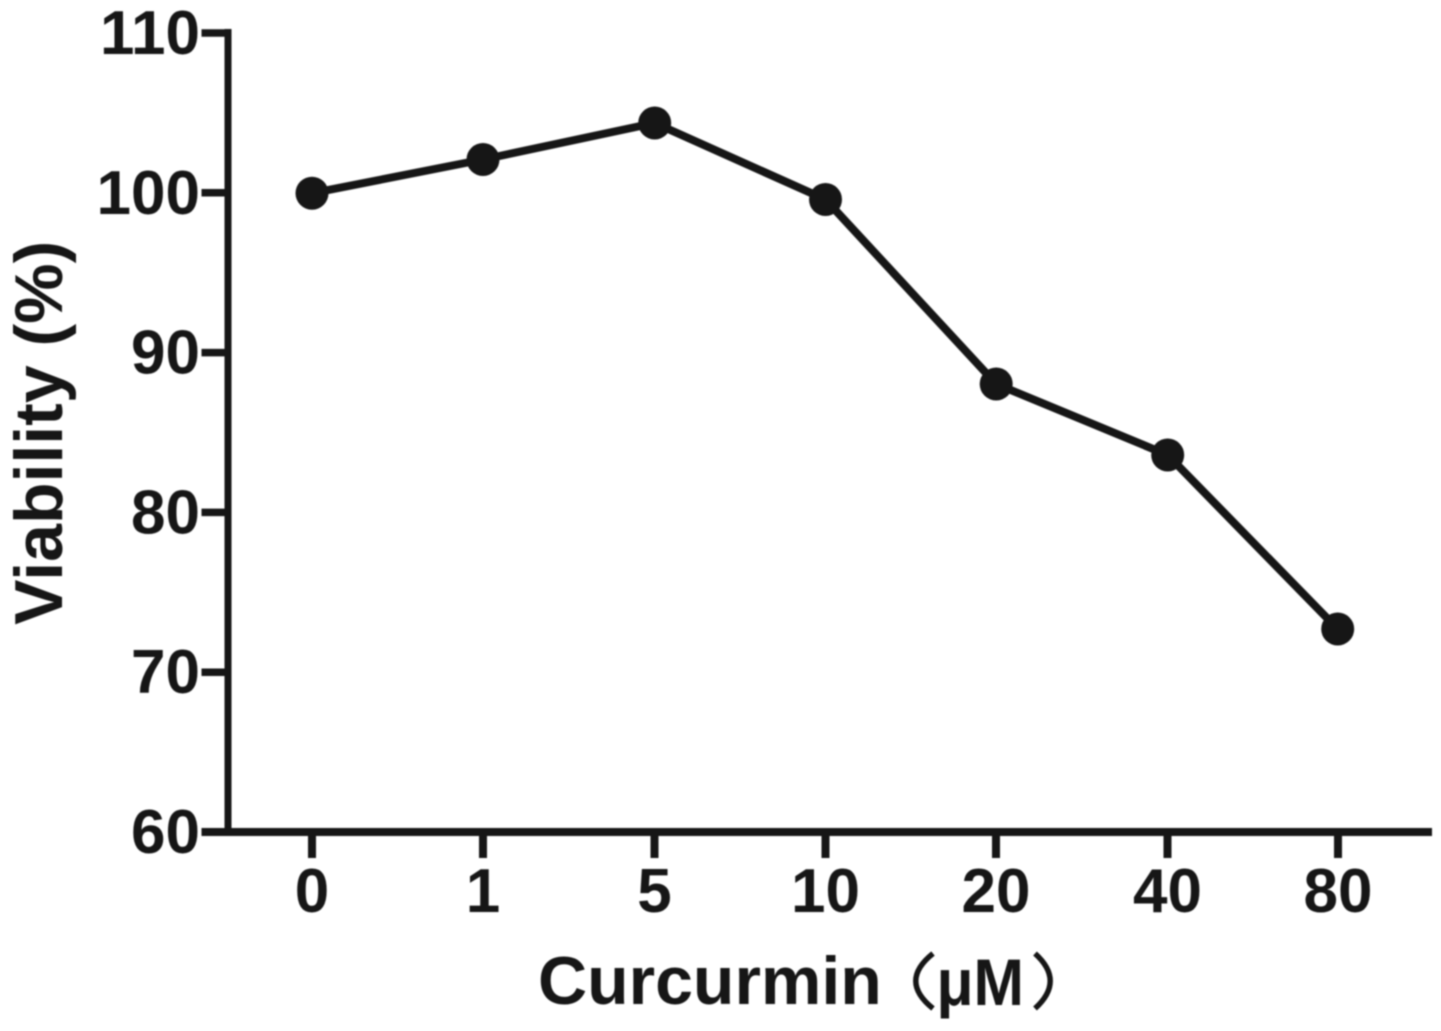 This screenshot has width=1441, height=1031. What do you see at coordinates (312, 891) in the screenshot?
I see `svg-text: 0` at bounding box center [312, 891].